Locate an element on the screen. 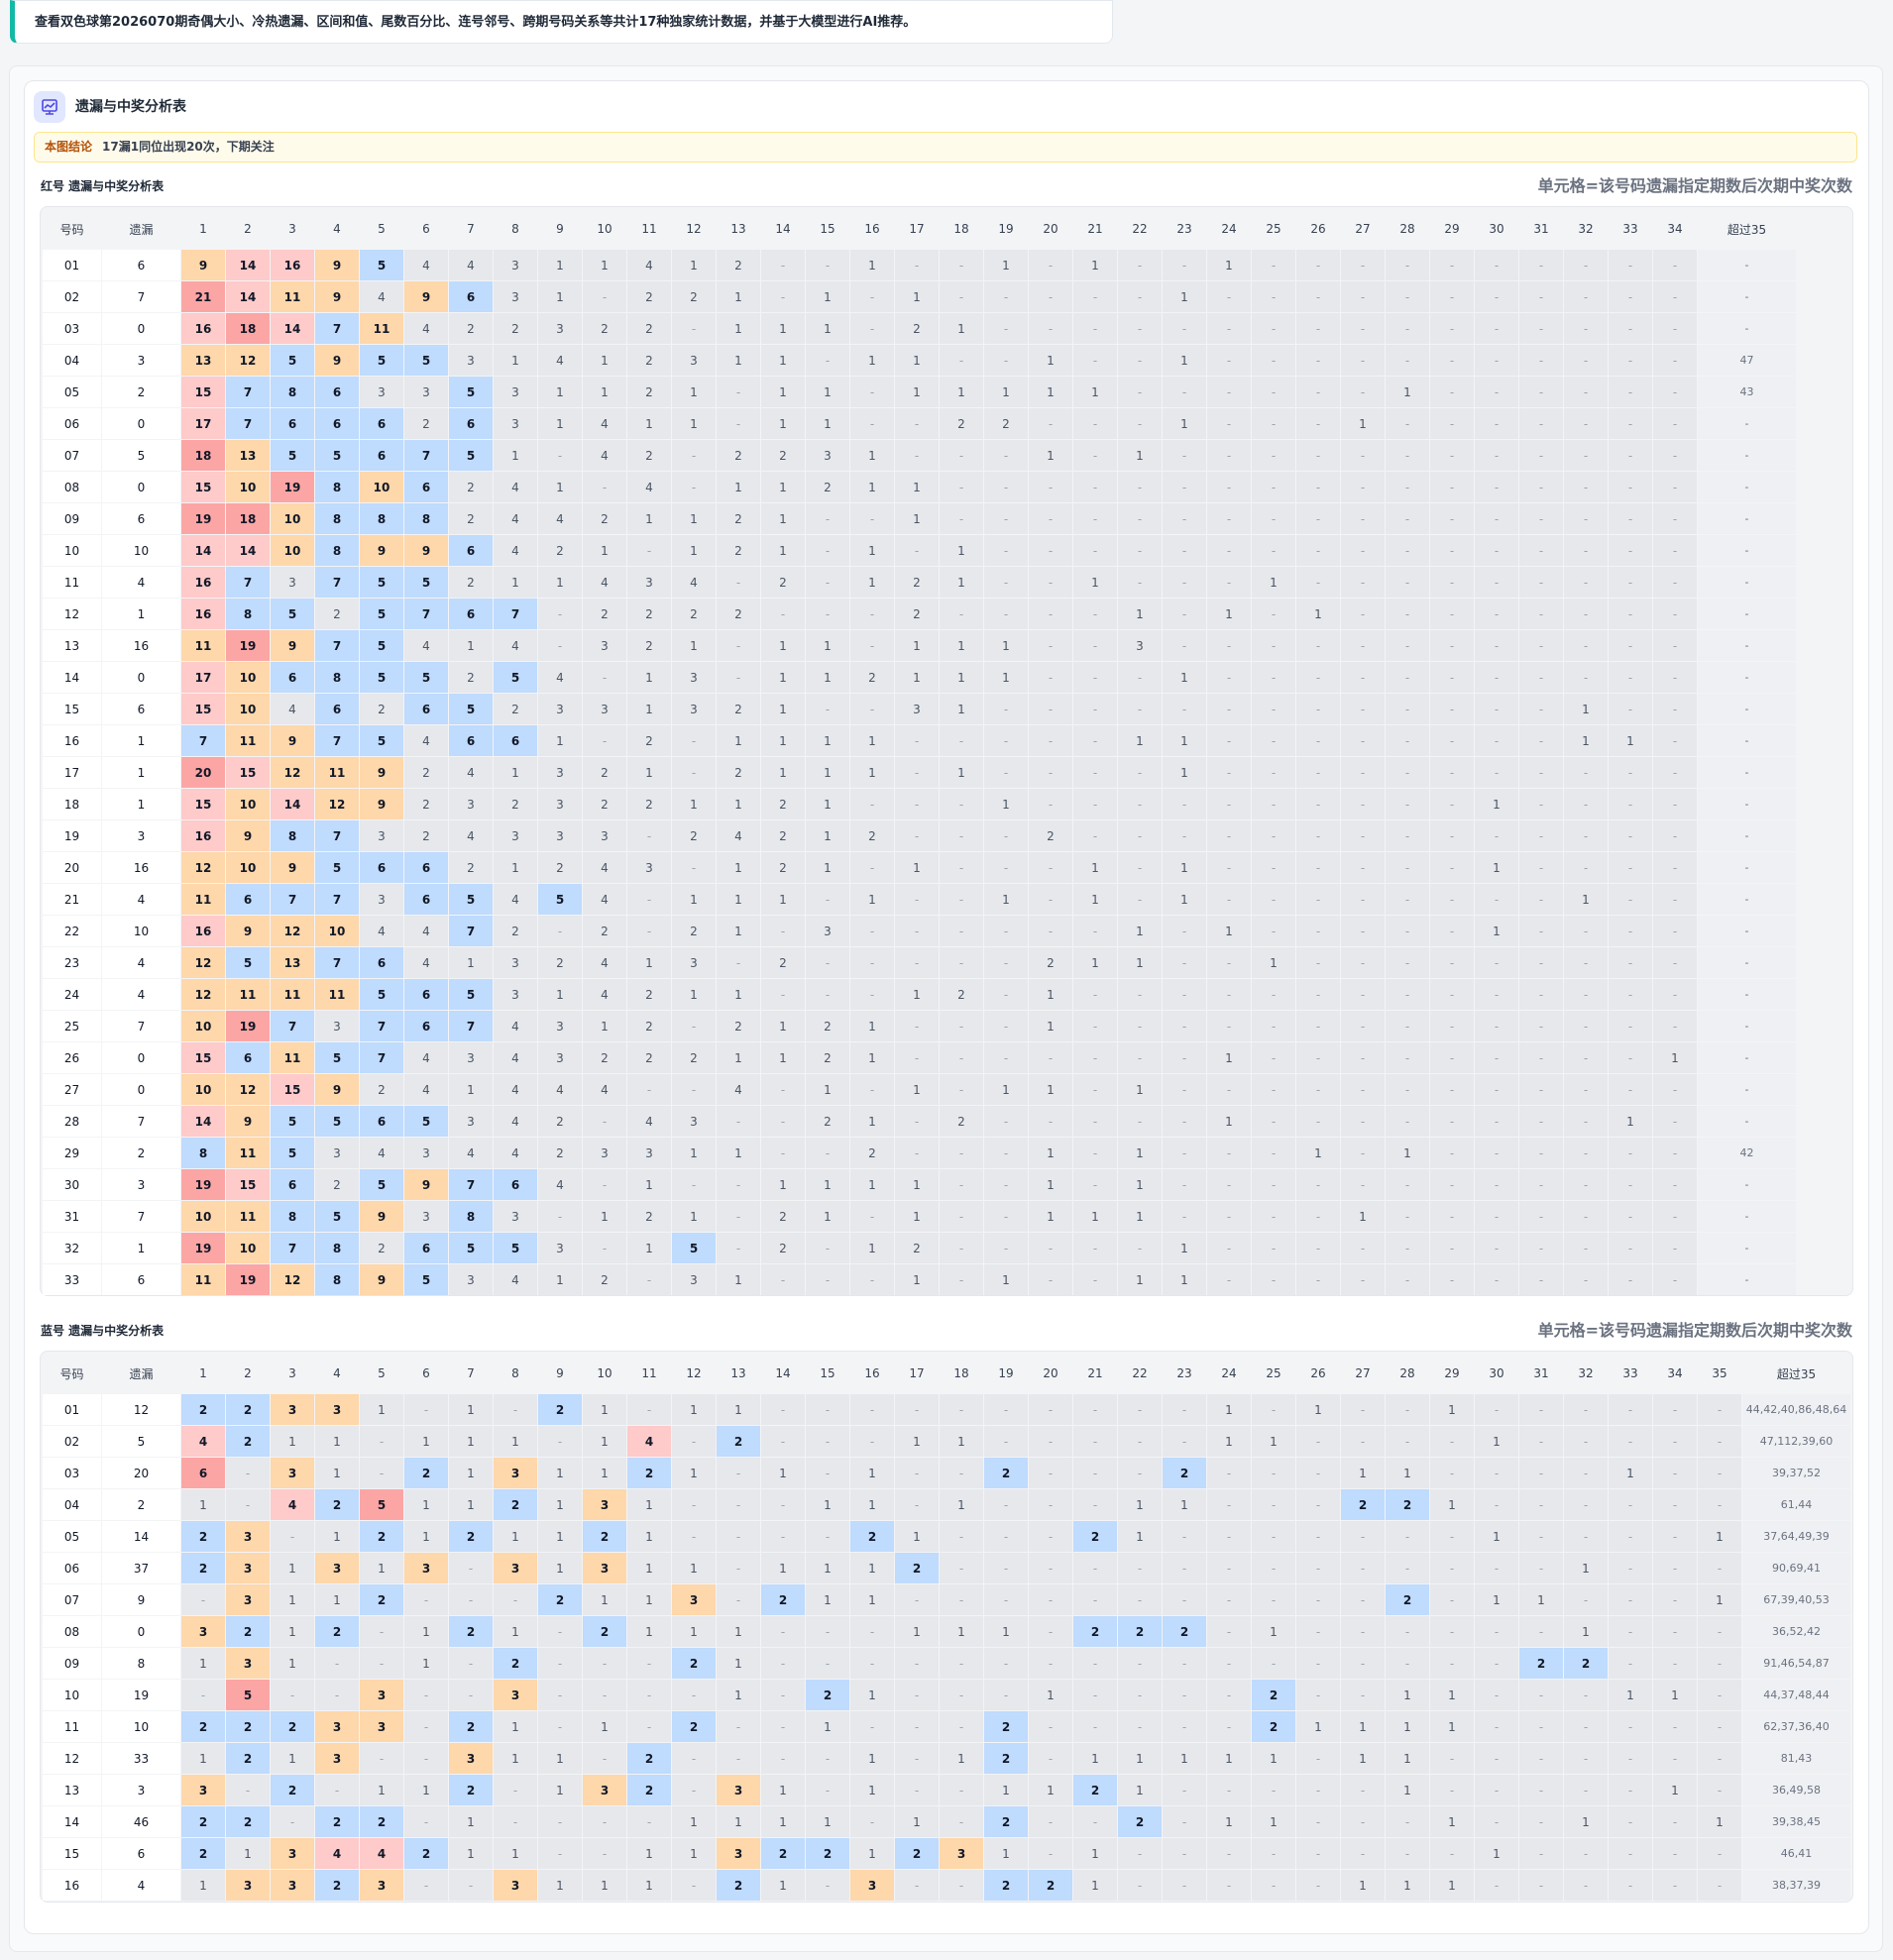 The width and height of the screenshot is (1893, 1960). column-header: 21 is located at coordinates (1095, 229).